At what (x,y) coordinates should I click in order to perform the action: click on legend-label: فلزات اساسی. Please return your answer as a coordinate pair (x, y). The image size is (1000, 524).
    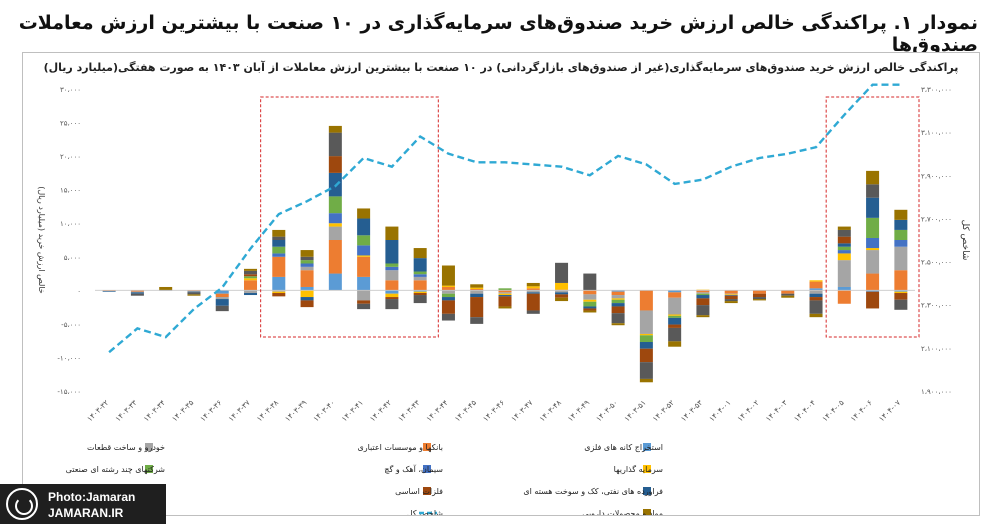
    Looking at the image, I should click on (419, 491).